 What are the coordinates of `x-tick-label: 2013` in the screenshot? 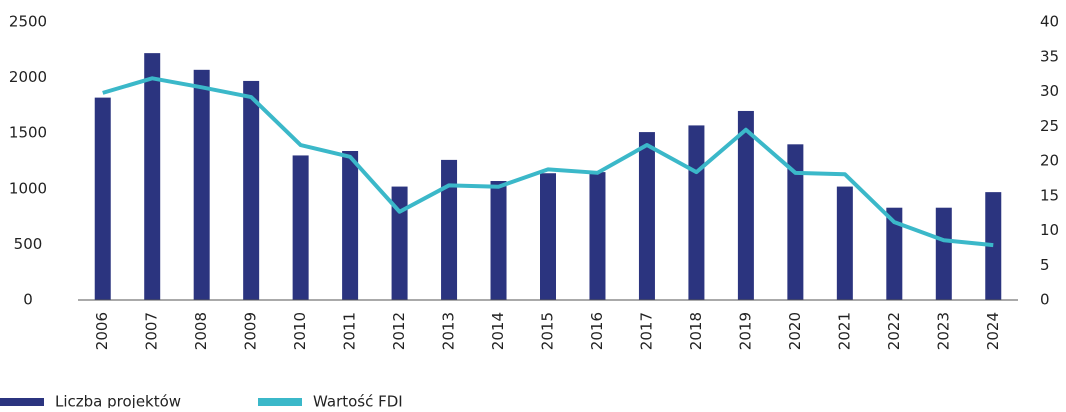 It's located at (449, 331).